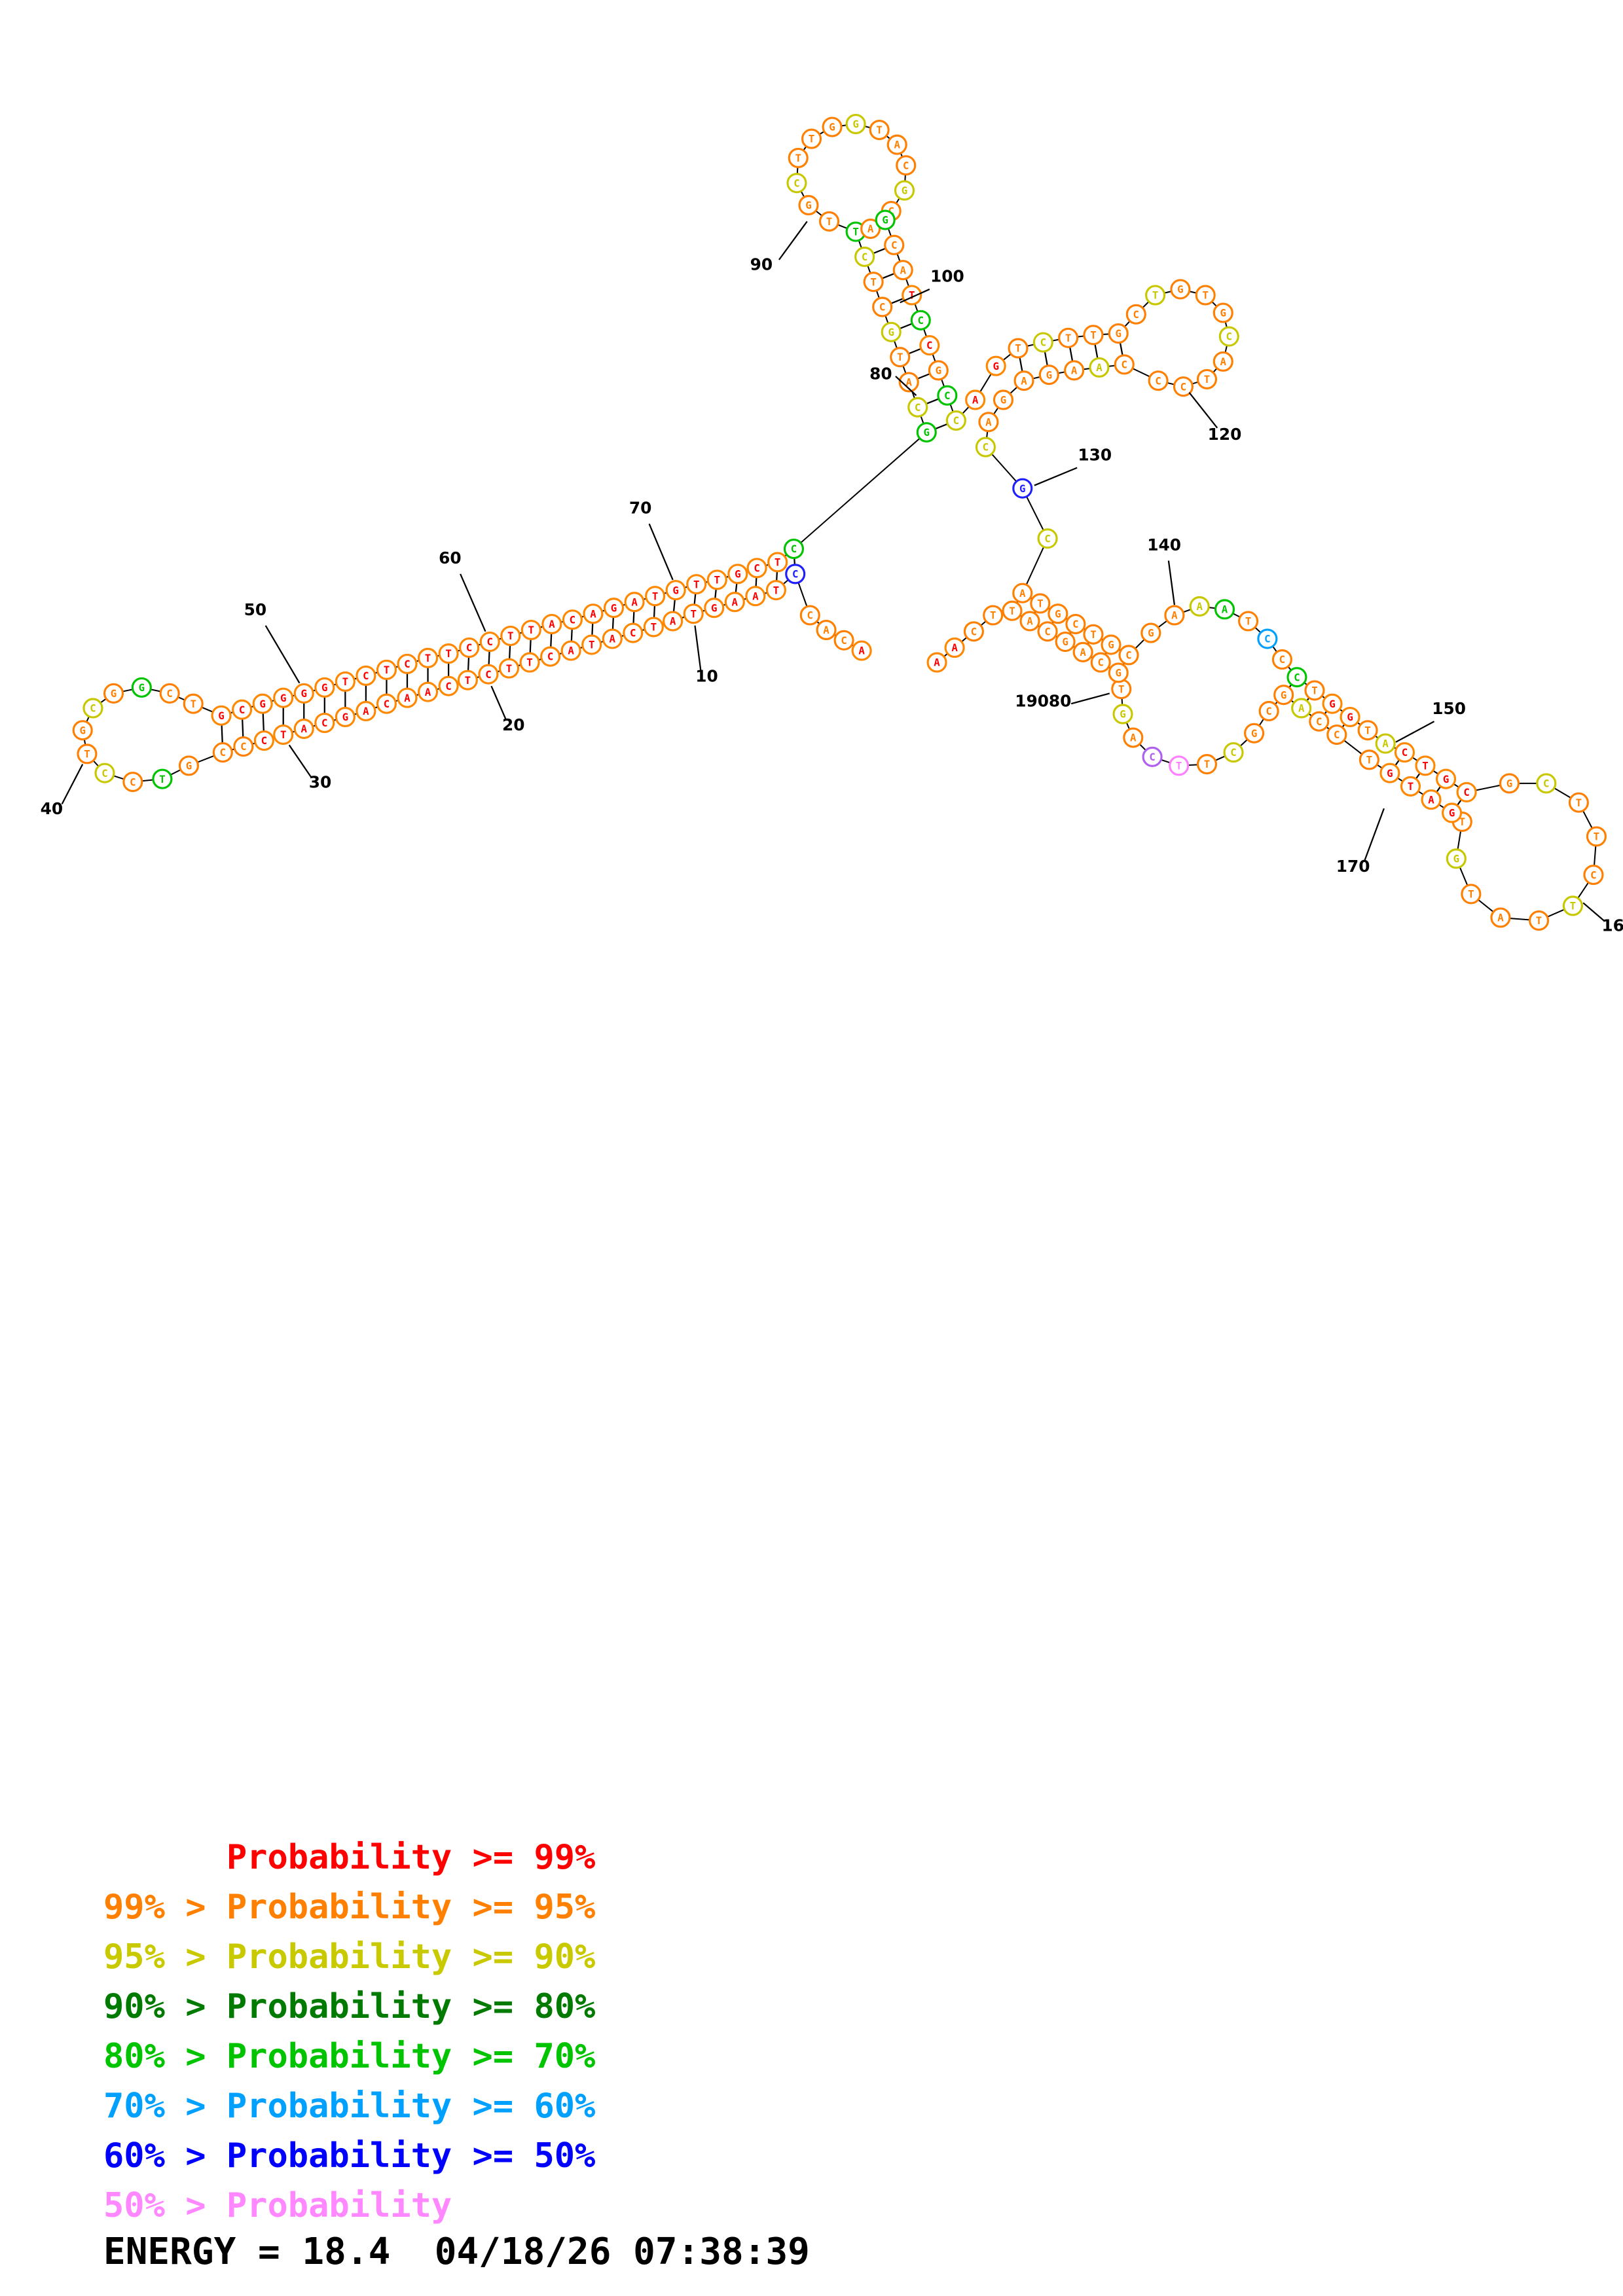 This screenshot has width=1623, height=2296. Describe the element at coordinates (640, 507) in the screenshot. I see `position-label: 70` at that location.